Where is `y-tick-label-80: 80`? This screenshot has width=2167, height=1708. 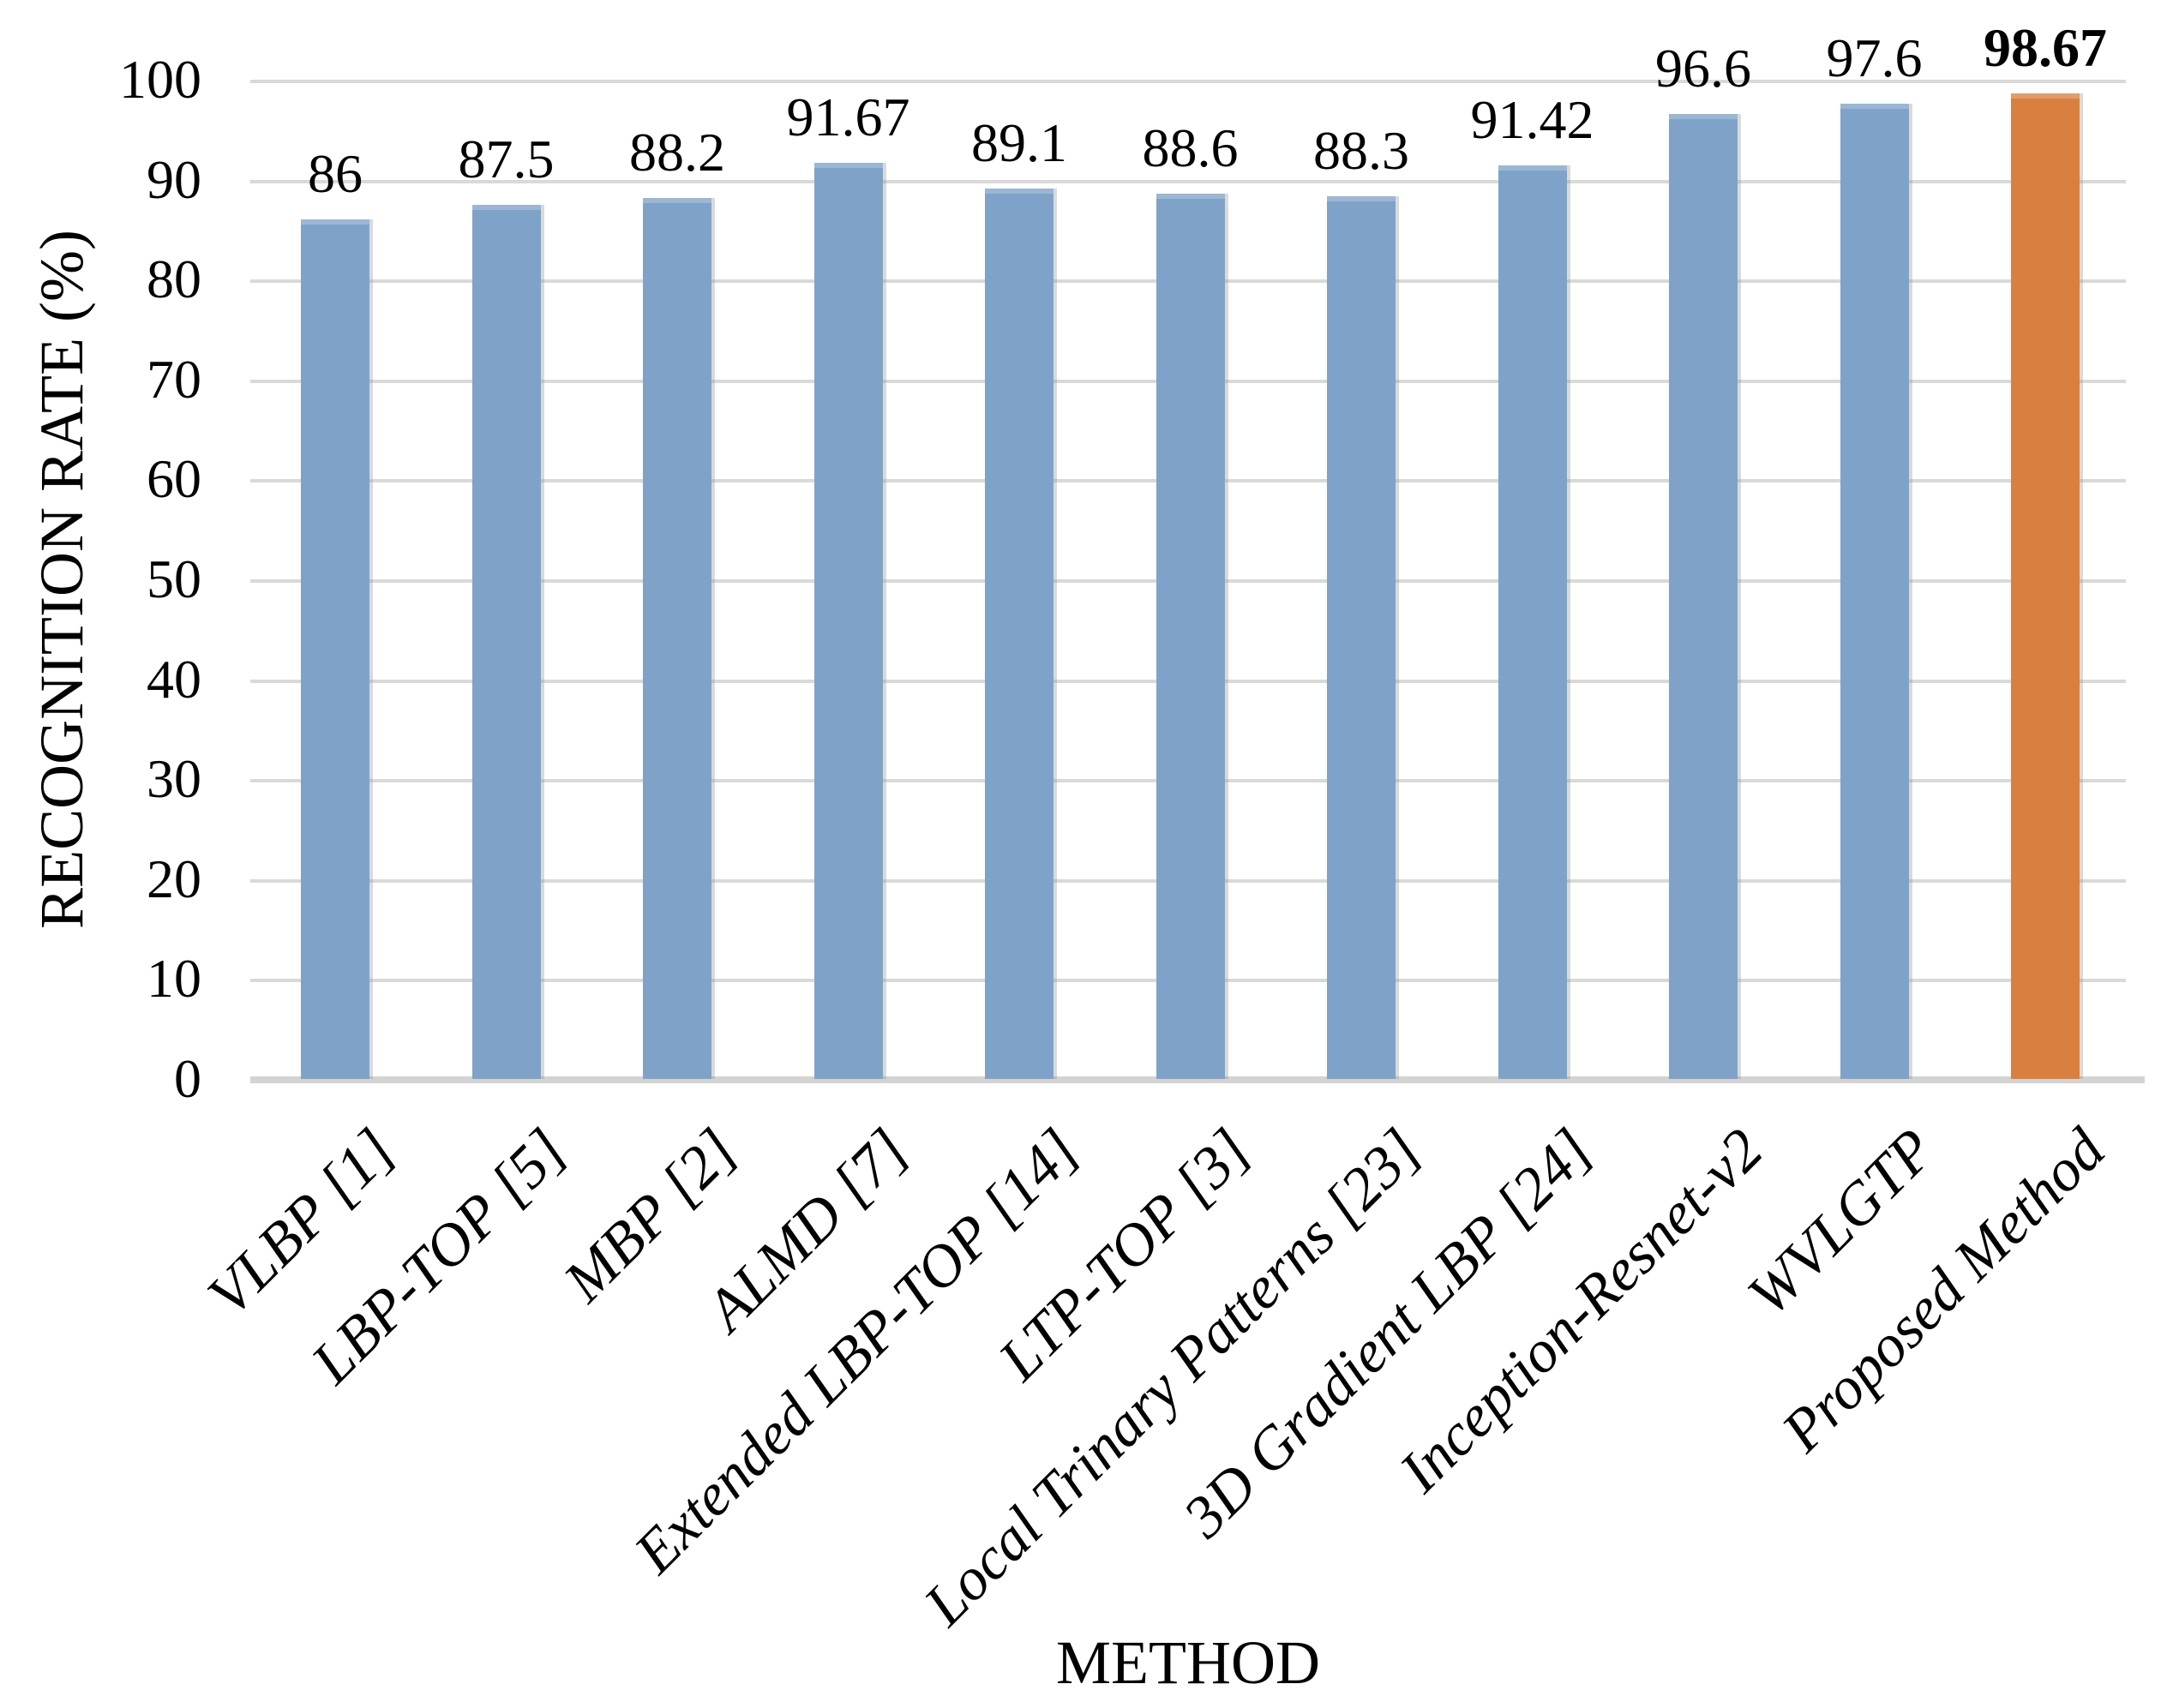
y-tick-label-80: 80 is located at coordinates (174, 279).